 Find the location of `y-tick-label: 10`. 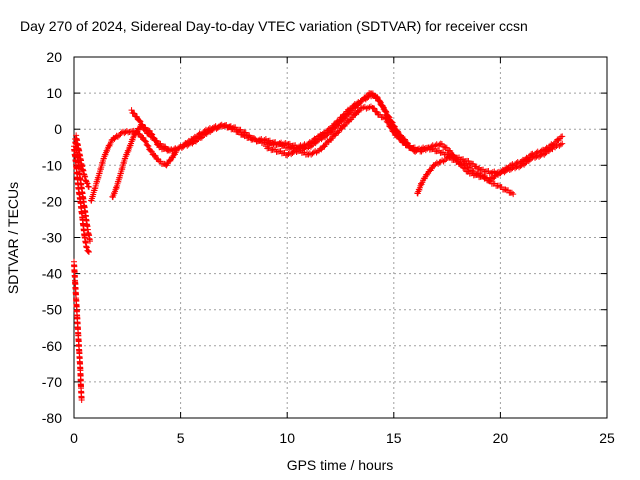

y-tick-label: 10 is located at coordinates (54, 93).